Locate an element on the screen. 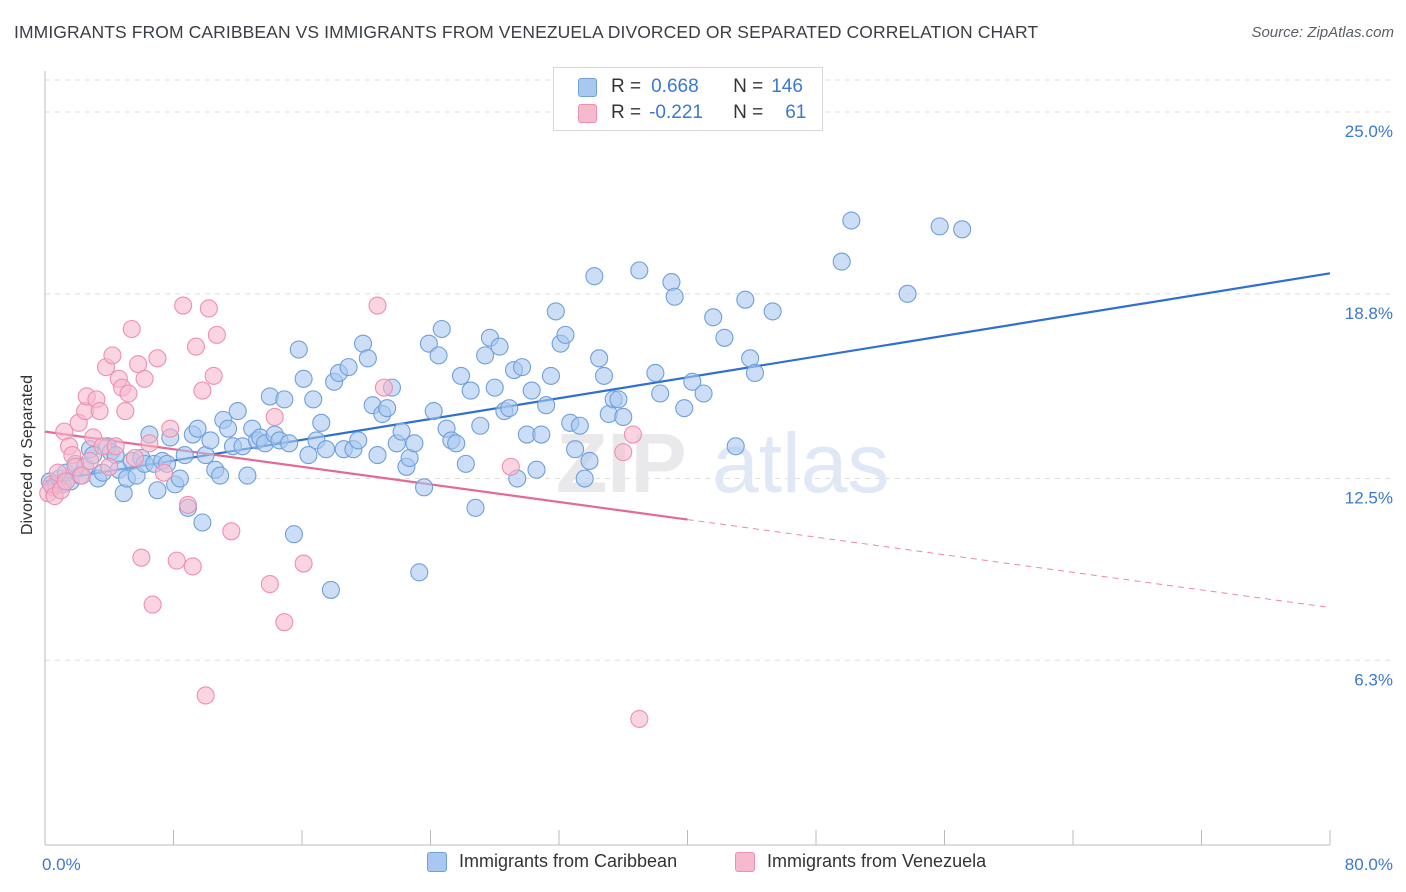 This screenshot has height=892, width=1406. stats-row-venezuela: R = -0.221 N = 61 is located at coordinates (692, 113).